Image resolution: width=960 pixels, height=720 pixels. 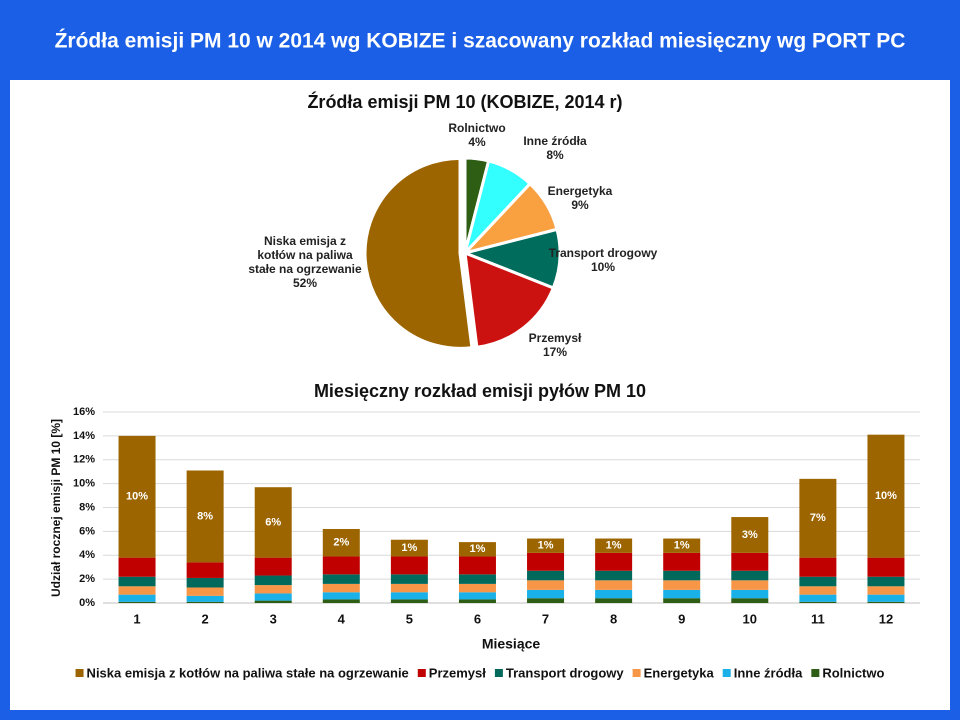 What do you see at coordinates (409, 618) in the screenshot?
I see `x-tick-label: 5` at bounding box center [409, 618].